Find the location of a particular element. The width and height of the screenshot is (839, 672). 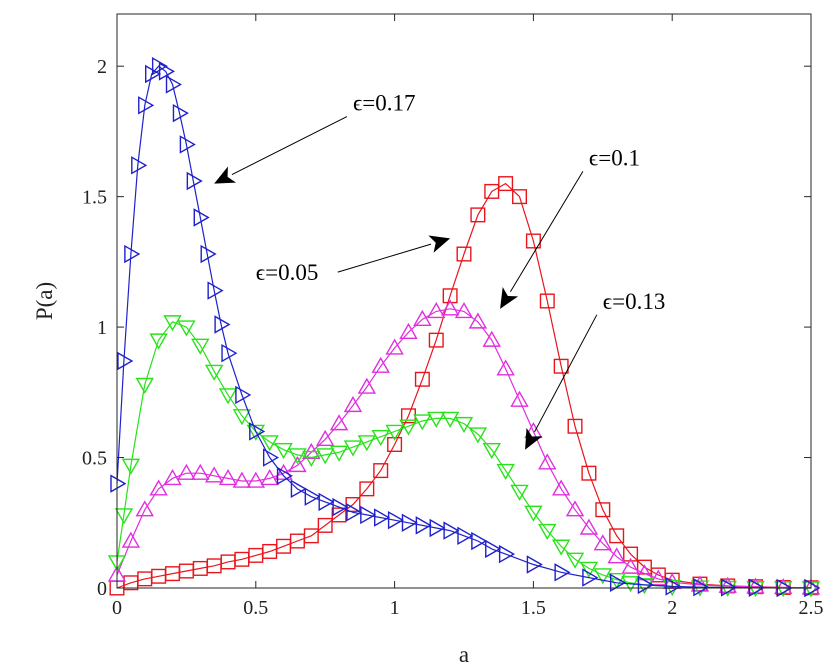

y-tick-label: 2 is located at coordinates (102, 67).